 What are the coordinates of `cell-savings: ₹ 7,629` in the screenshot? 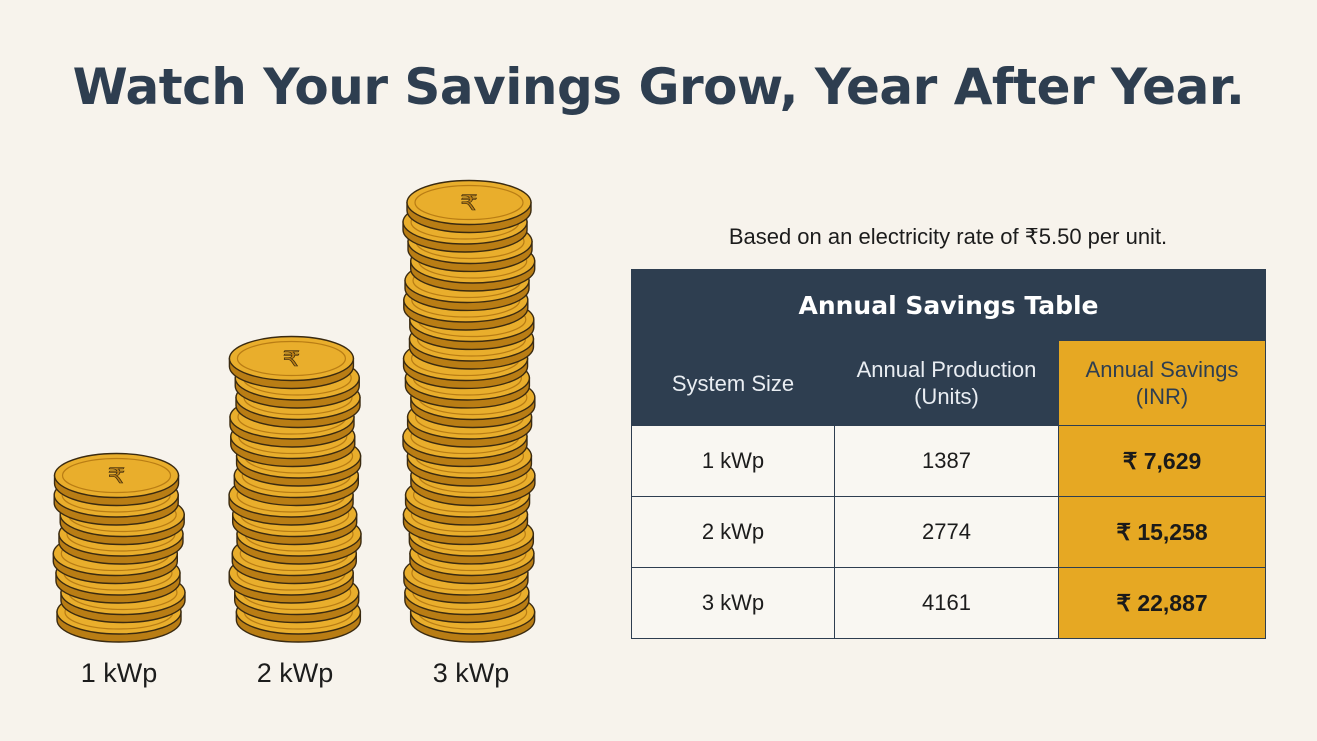 It's located at (1162, 461).